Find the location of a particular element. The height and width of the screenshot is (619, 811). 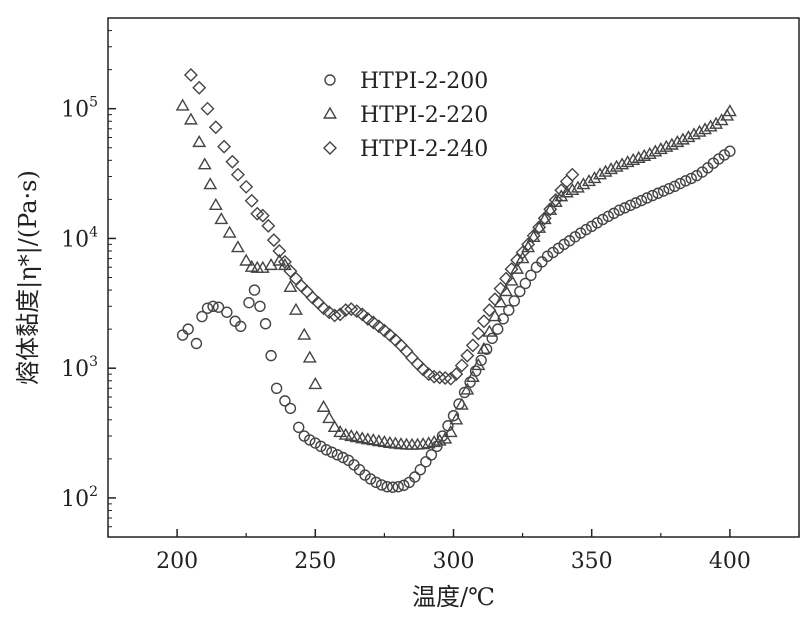

y-tick-label: 104 is located at coordinates (79, 238).